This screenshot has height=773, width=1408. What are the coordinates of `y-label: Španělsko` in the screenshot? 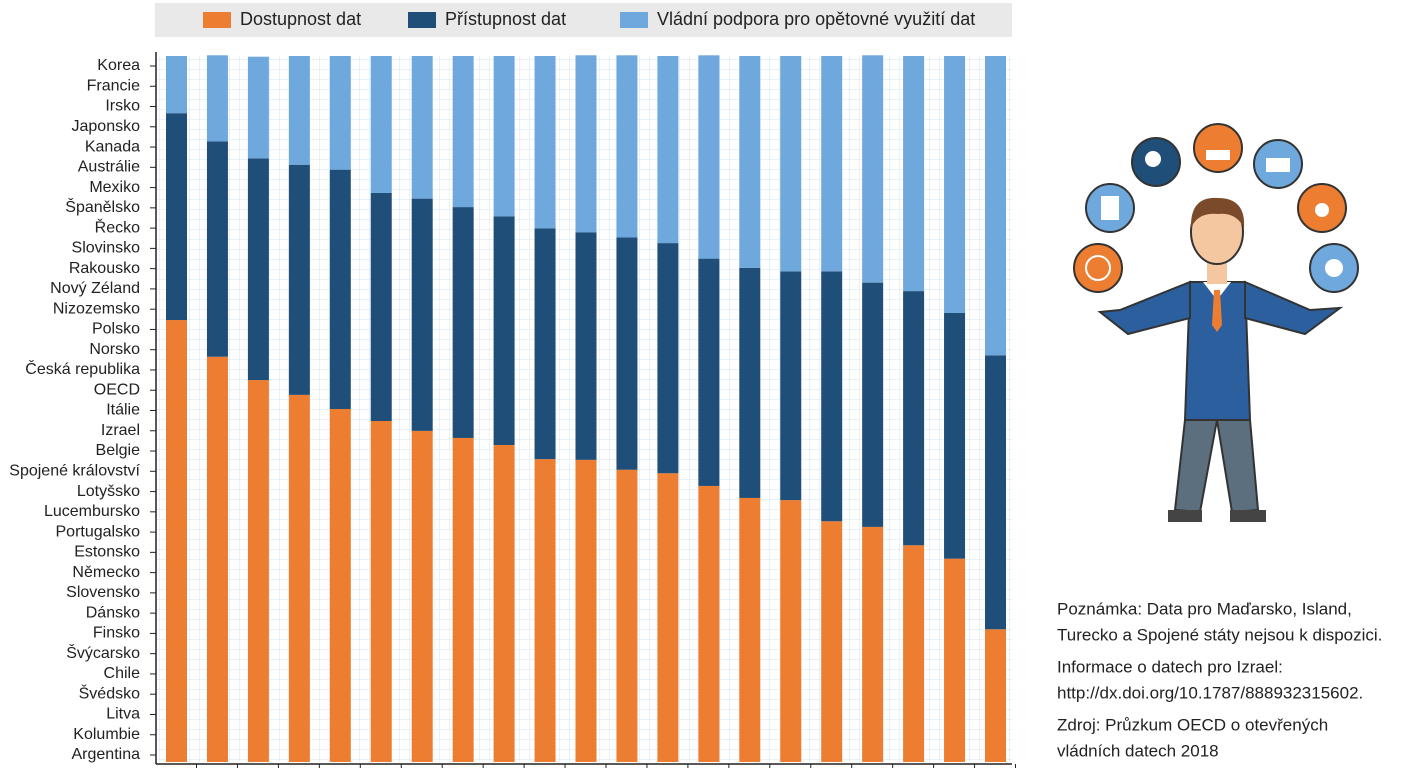 It's located at (102, 206).